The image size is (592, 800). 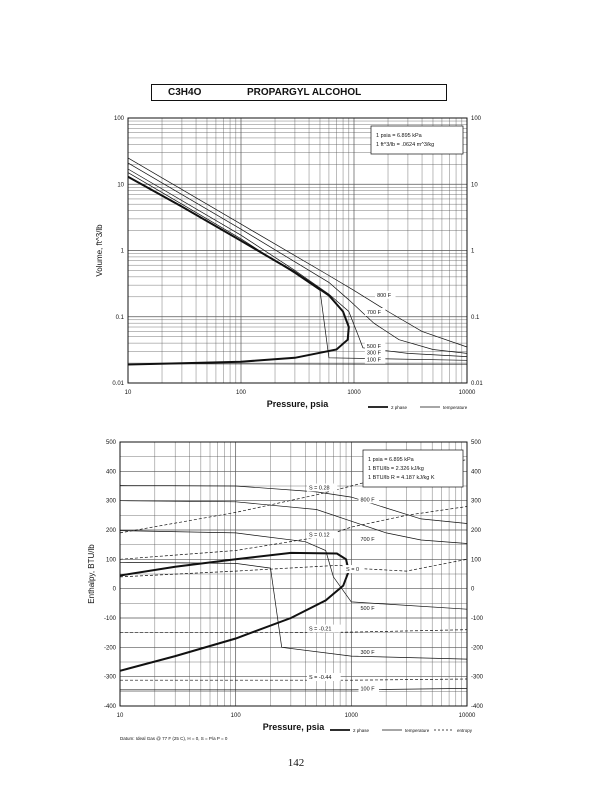 What do you see at coordinates (417, 140) in the screenshot?
I see `volume-conversion-note-box` at bounding box center [417, 140].